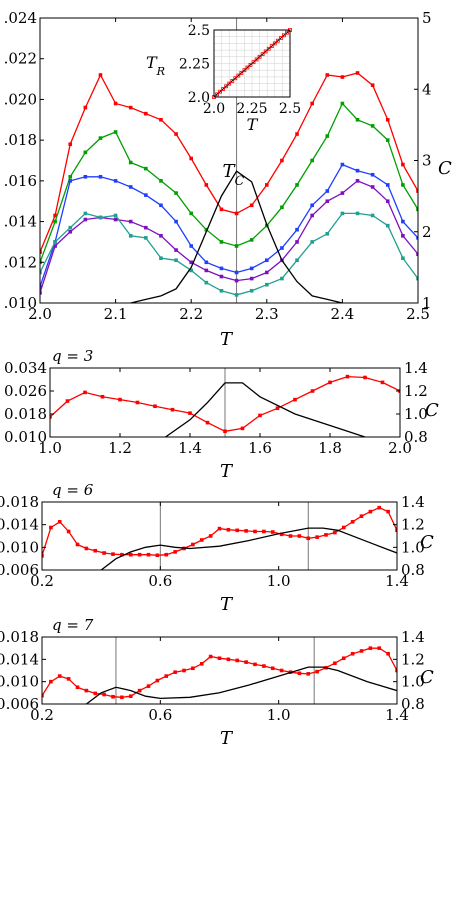 The width and height of the screenshot is (457, 914). Describe the element at coordinates (397, 581) in the screenshot. I see `x-tick-label: 1.4` at that location.